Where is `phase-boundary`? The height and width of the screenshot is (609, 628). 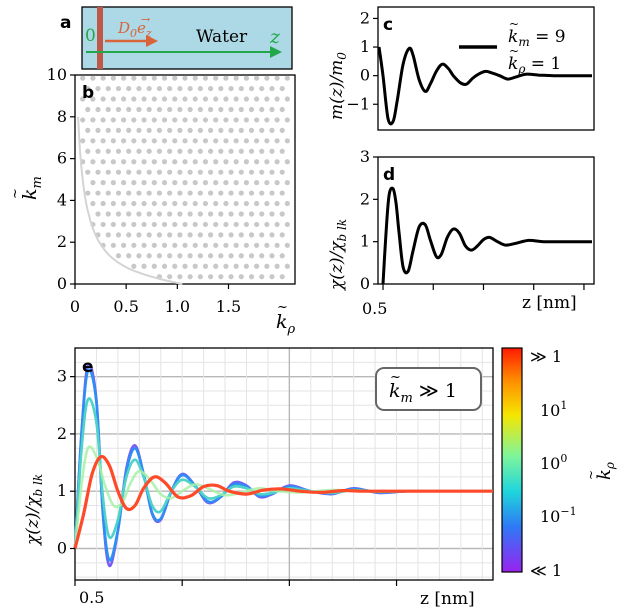
phase-boundary is located at coordinates (130, 200).